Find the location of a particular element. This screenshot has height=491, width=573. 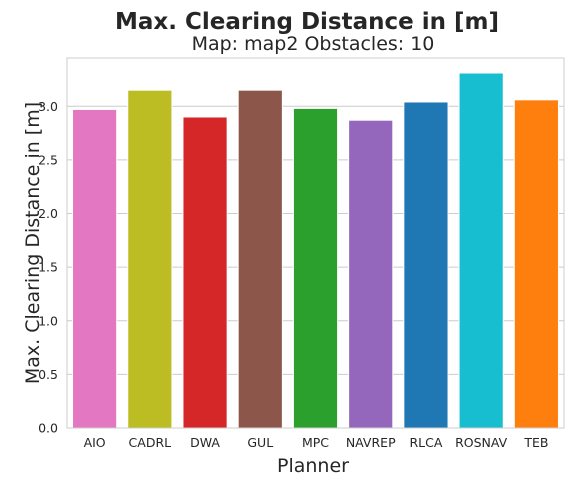

y-tick-label: 0.0 is located at coordinates (48, 428).